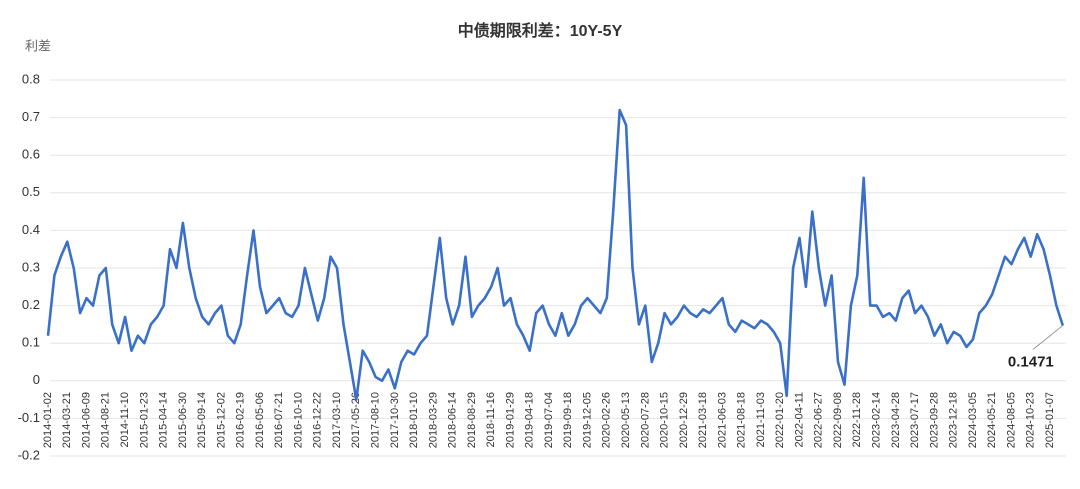 The width and height of the screenshot is (1080, 489). Describe the element at coordinates (48, 420) in the screenshot. I see `x-tick-label: 2014-01-02` at that location.